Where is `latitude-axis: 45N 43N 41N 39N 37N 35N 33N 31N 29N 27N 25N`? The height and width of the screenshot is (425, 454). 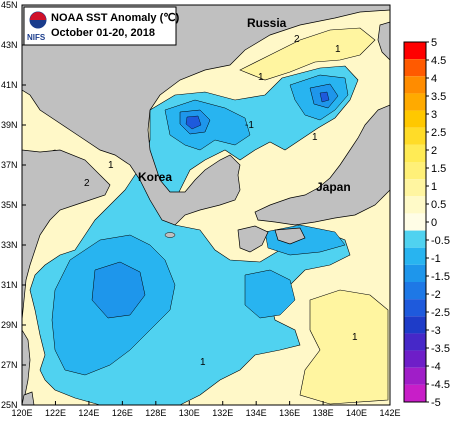 latitude-axis: 45N 43N 41N 39N 37N 35N 33N 31N 29N 27N 25N is located at coordinates (13, 205).